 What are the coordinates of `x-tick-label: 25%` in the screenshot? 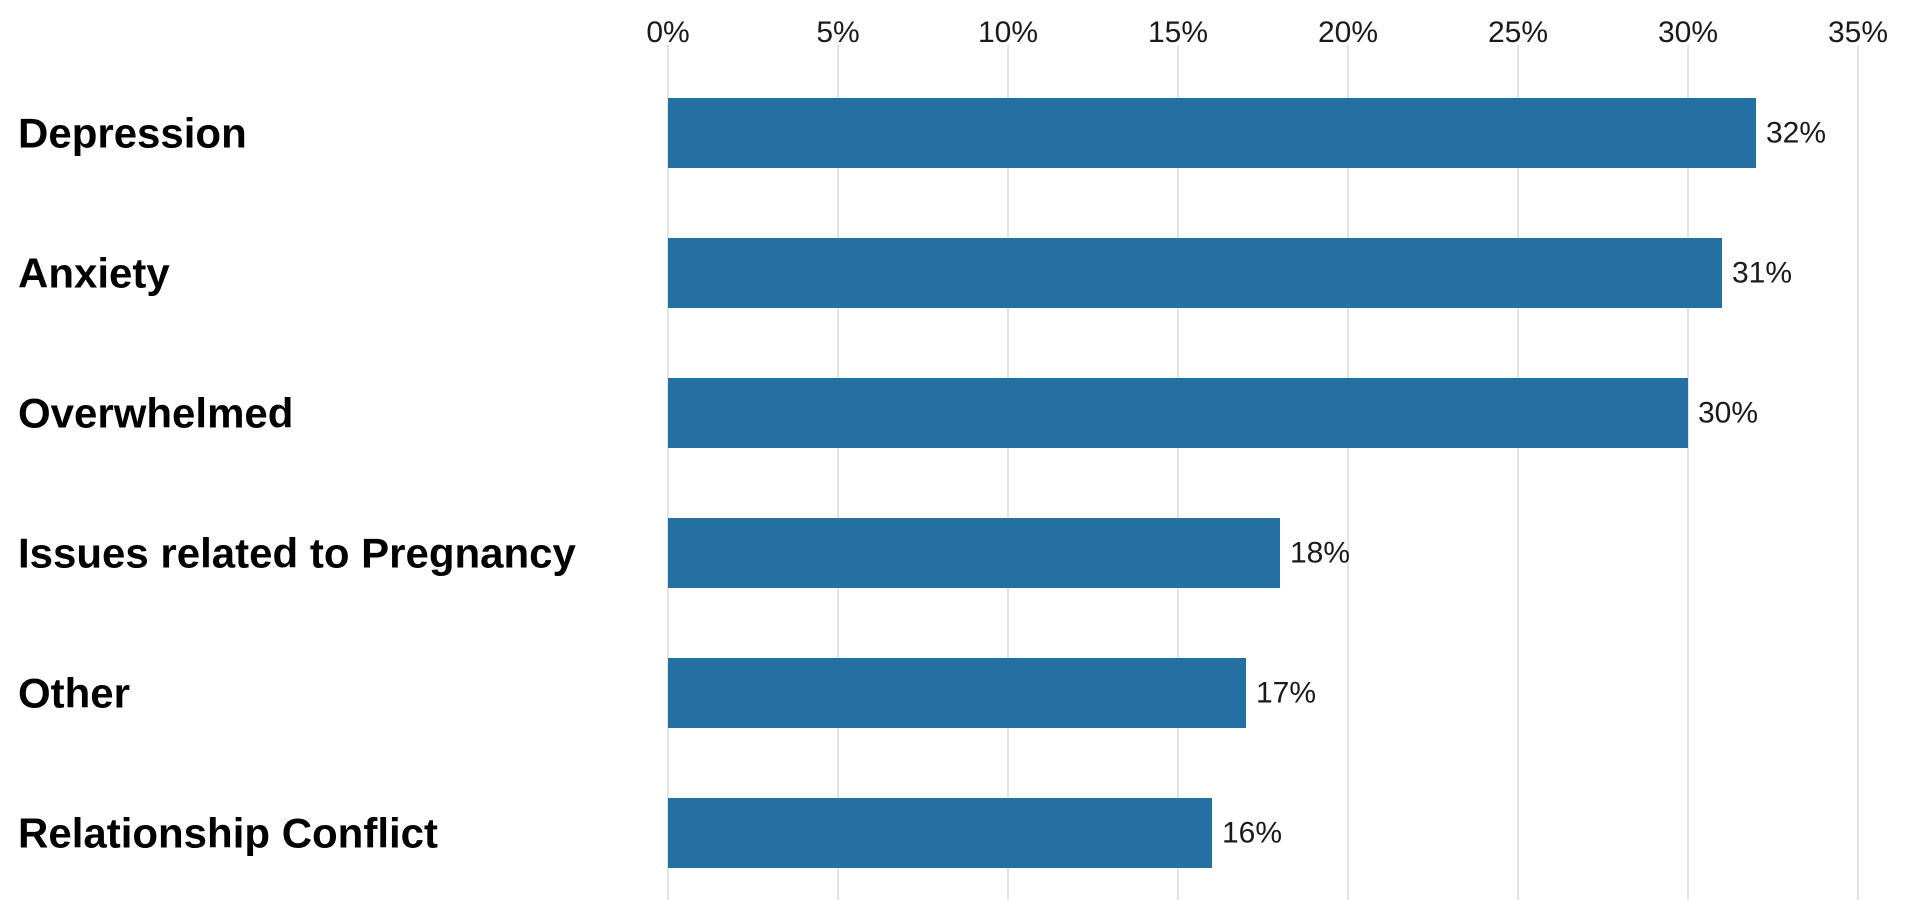 It's located at (1518, 32).